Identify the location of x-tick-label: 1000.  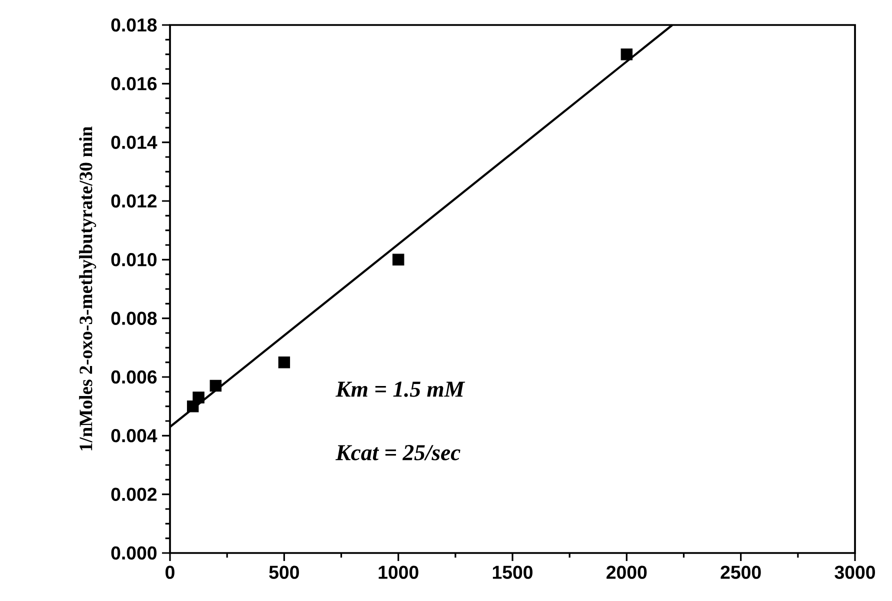
(398, 572).